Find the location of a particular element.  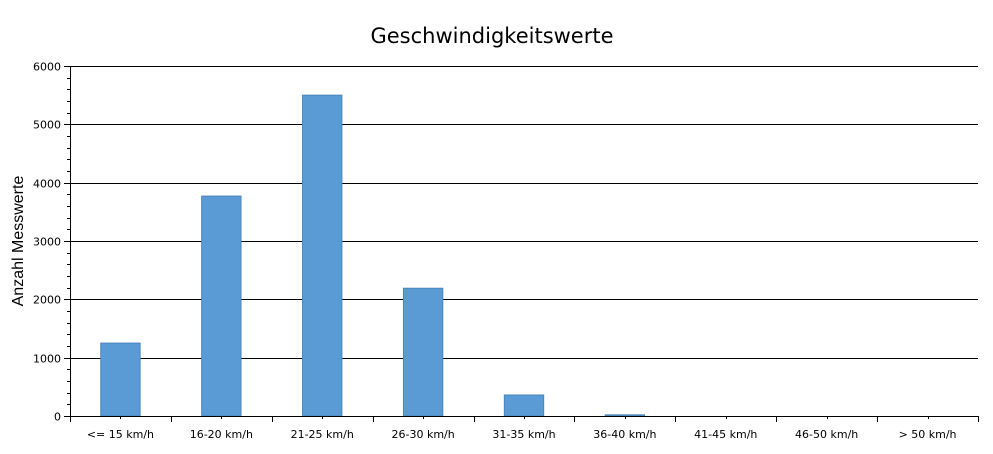

x-tick-label: > 50 km/h is located at coordinates (928, 434).